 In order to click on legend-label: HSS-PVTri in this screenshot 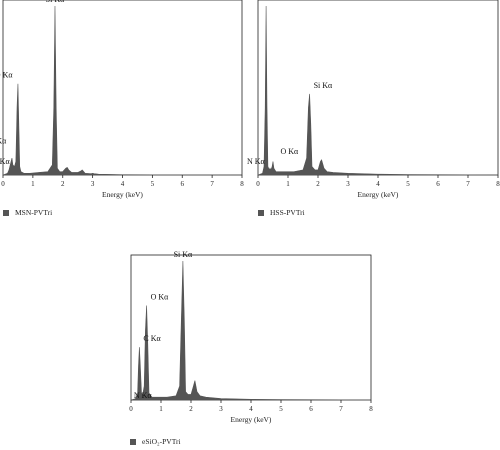, I will do `click(287, 212)`.